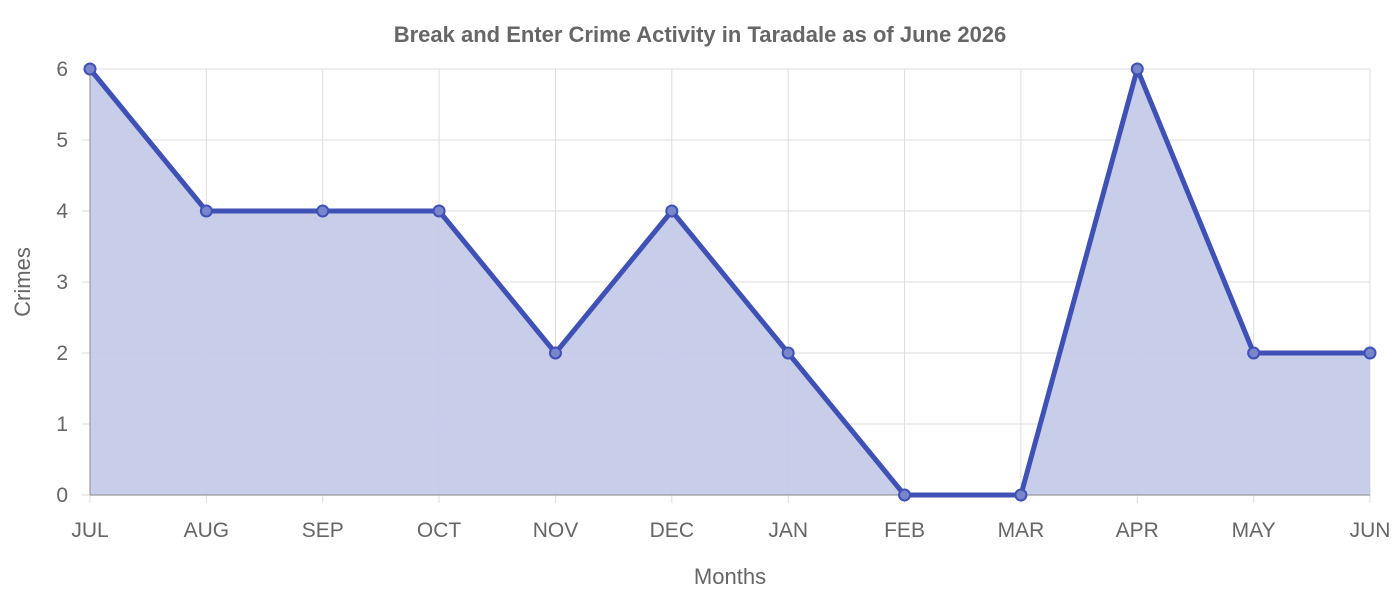  What do you see at coordinates (62, 211) in the screenshot?
I see `y-tick-label: 4` at bounding box center [62, 211].